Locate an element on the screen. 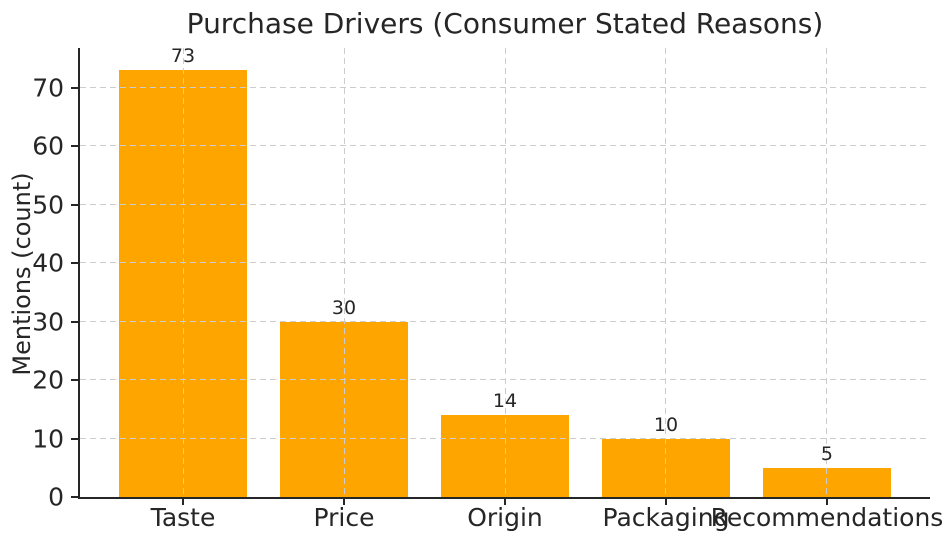  y-tick-label: 30 is located at coordinates (48, 322).